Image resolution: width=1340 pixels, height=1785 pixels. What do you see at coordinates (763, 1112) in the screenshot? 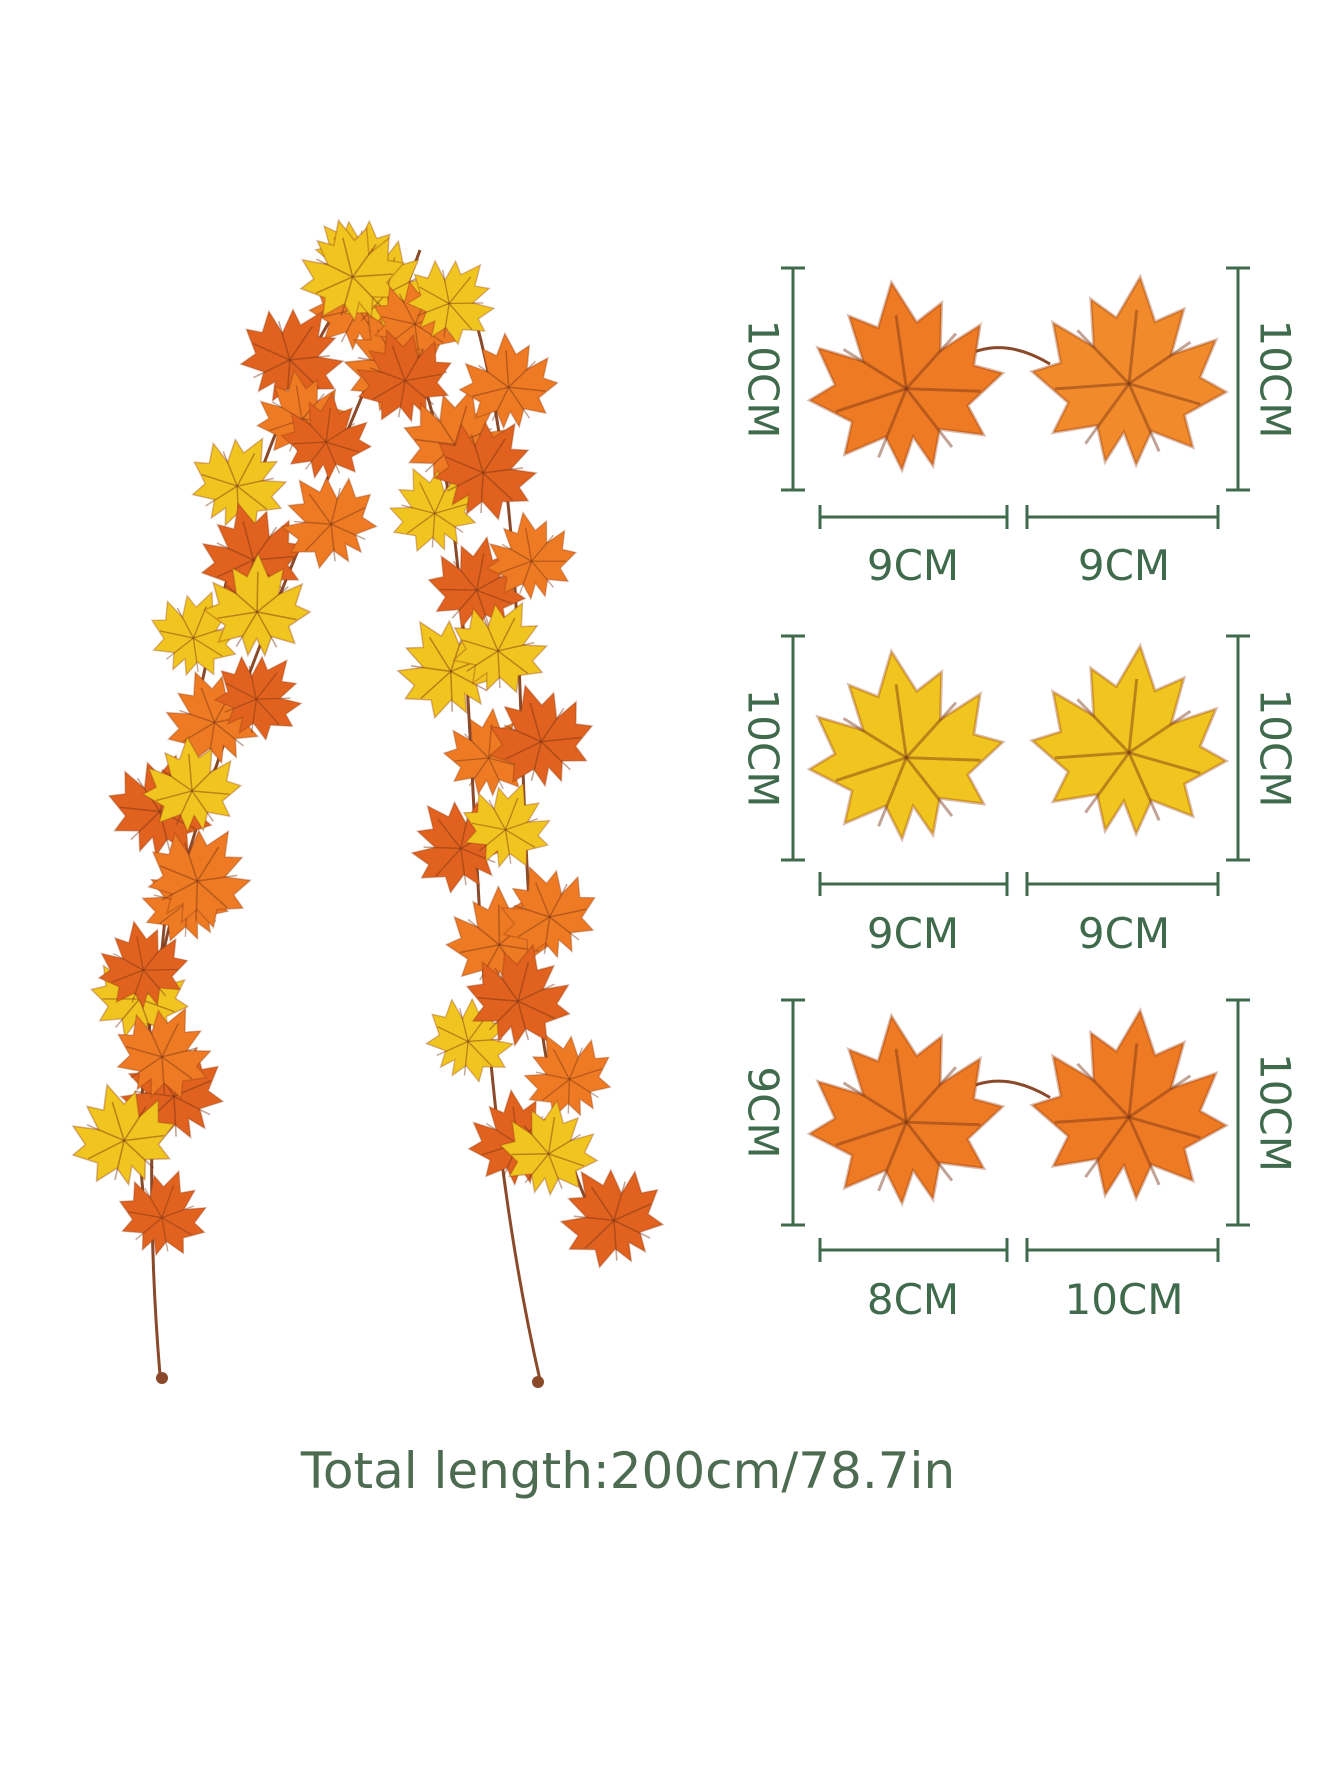
I see `height-label-left: 9CM` at bounding box center [763, 1112].